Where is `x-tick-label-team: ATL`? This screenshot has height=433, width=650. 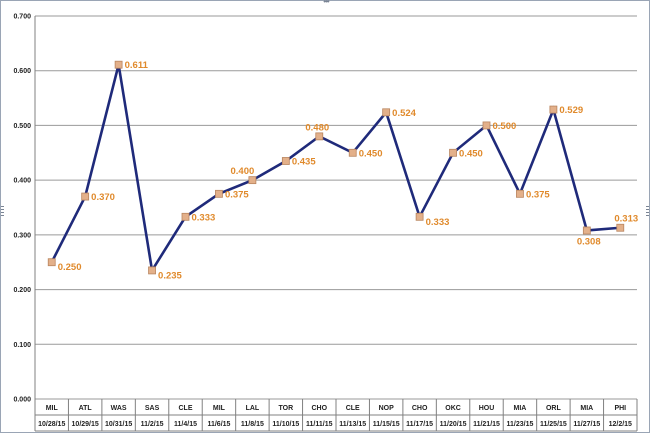 x-tick-label-team: ATL is located at coordinates (86, 408).